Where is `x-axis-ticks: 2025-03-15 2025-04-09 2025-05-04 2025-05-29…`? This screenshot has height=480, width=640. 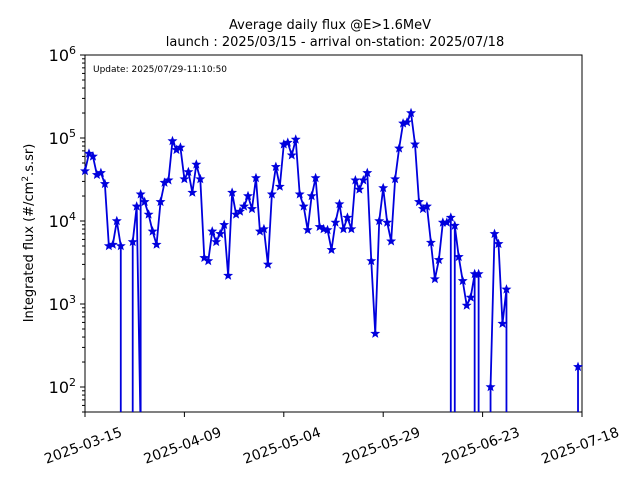
x-axis-ticks: 2025-03-15 2025-04-09 2025-05-04 2025-05-29… is located at coordinates (331, 440).